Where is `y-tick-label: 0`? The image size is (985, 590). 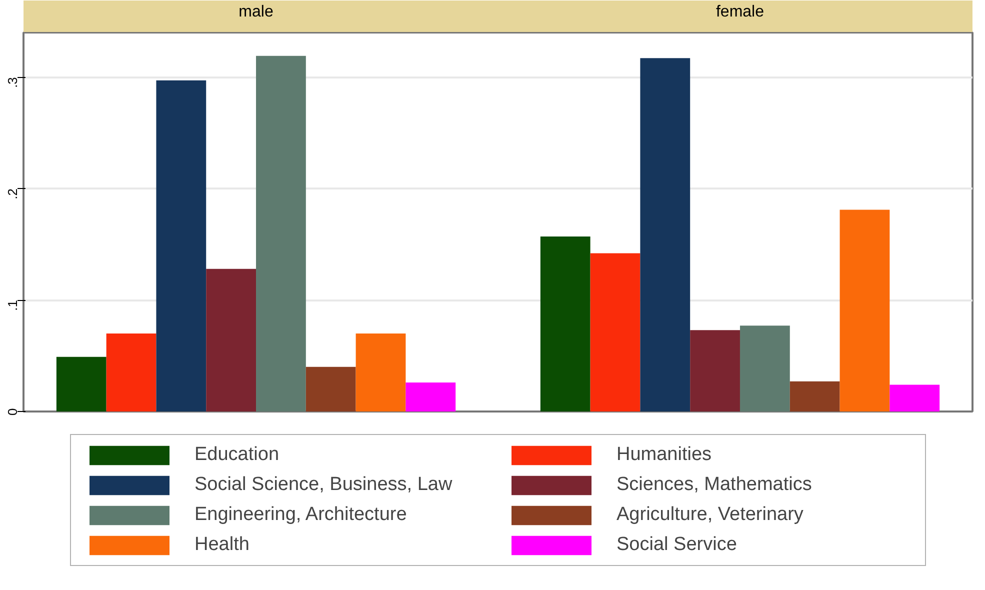 y-tick-label: 0 is located at coordinates (12, 412).